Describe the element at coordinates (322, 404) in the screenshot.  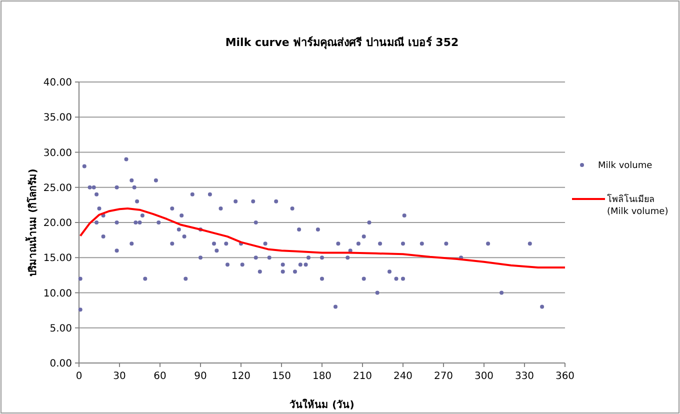
I see `x-axis-title: วันให้นม (วัน)` at that location.